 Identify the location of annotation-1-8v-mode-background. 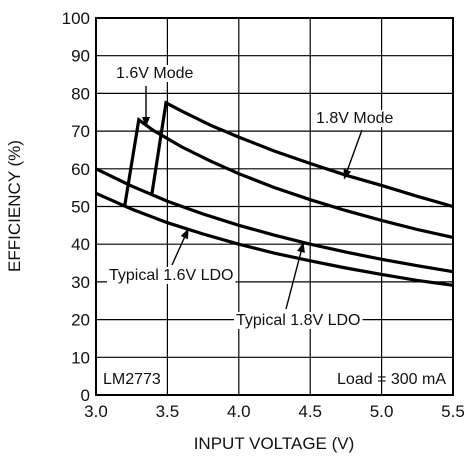
(355, 118).